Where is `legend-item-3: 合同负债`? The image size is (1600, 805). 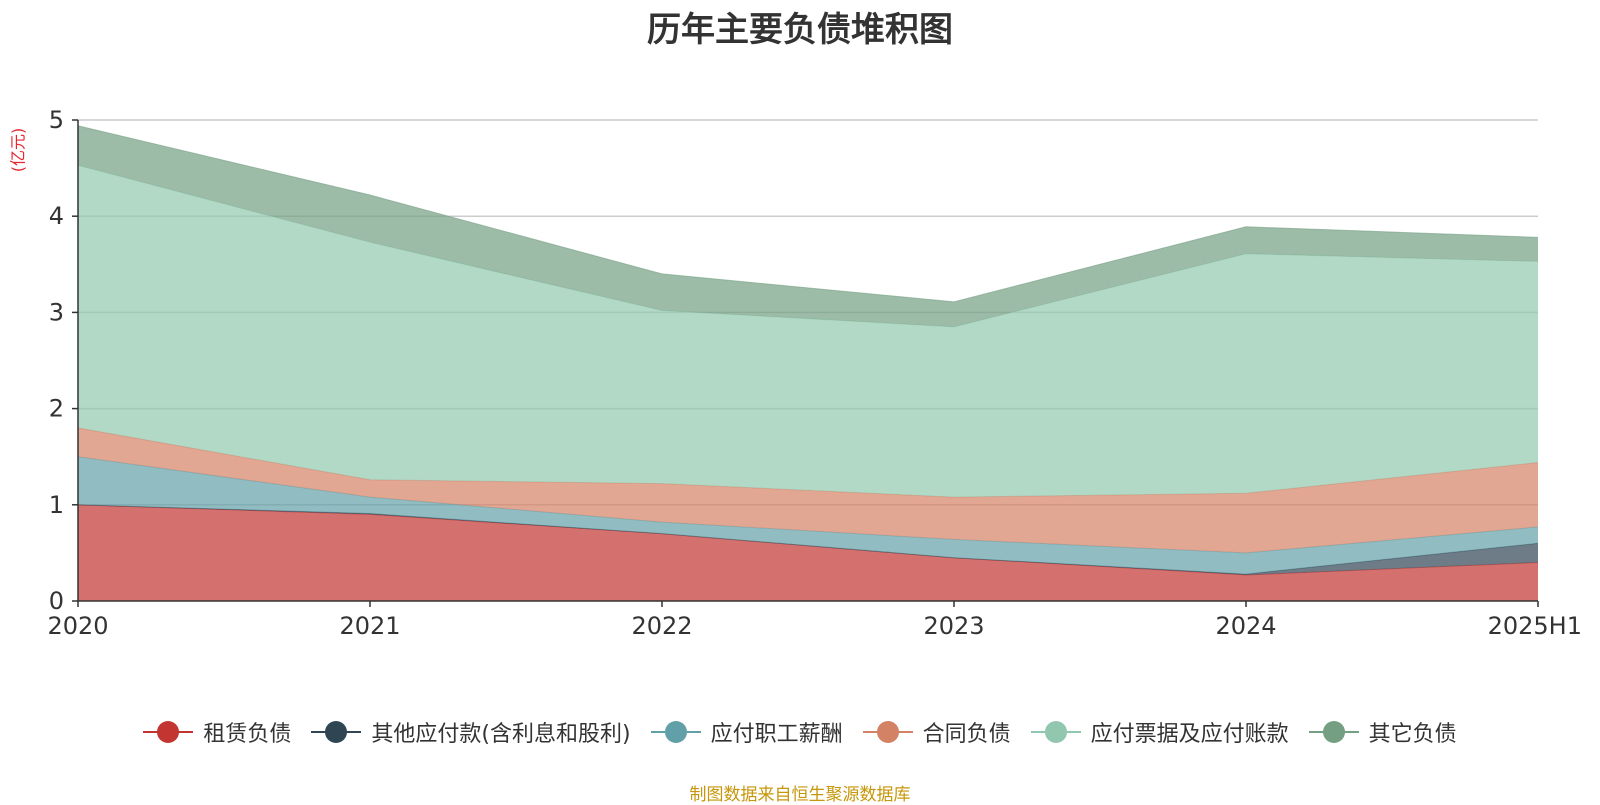
legend-item-3: 合同负债 is located at coordinates (937, 732).